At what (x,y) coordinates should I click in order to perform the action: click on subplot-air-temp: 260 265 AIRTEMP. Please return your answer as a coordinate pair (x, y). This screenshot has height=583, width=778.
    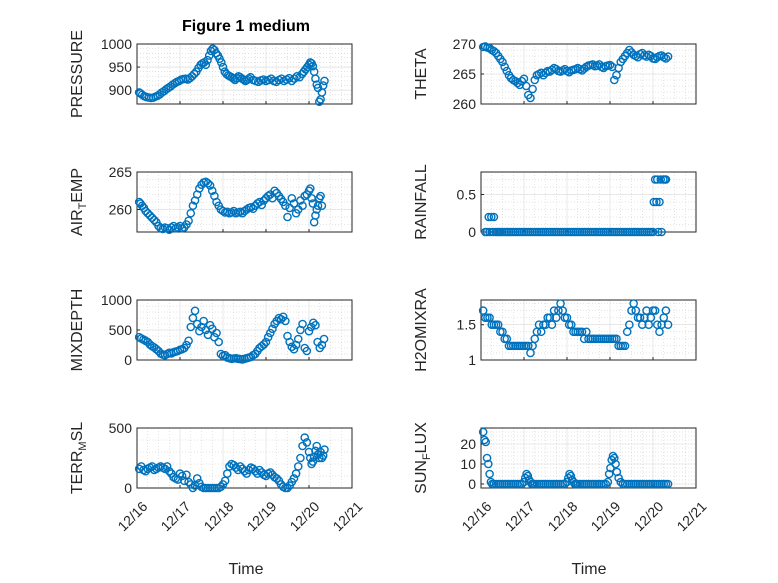
    Looking at the image, I should click on (211, 200).